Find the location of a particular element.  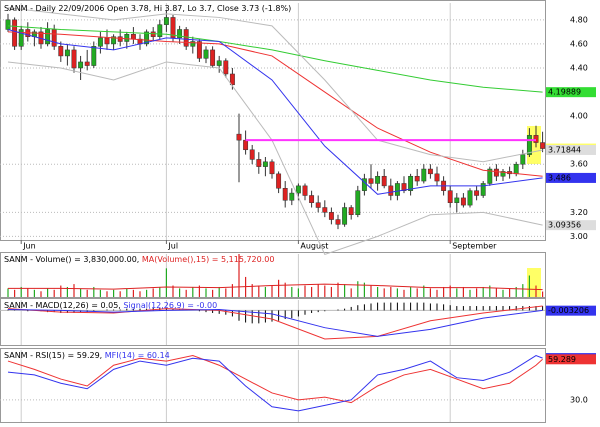

title-part: MFI(14) = 60.14 is located at coordinates (137, 355).